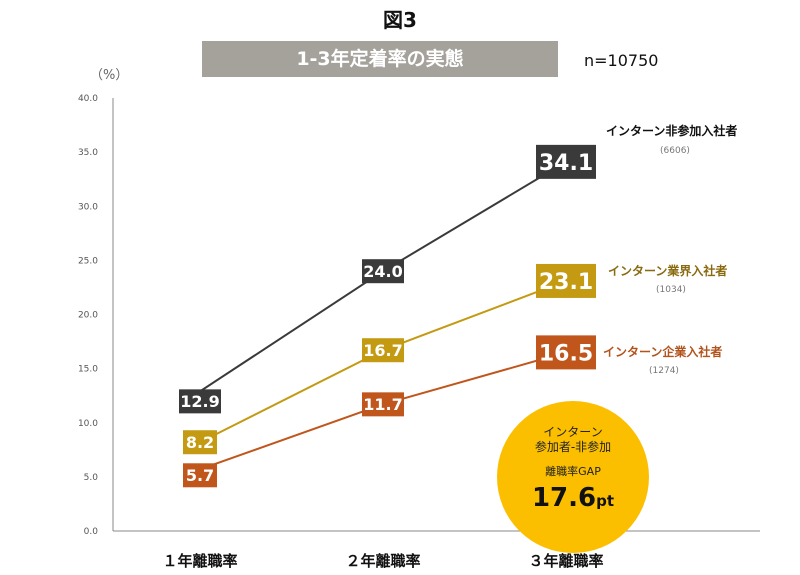 This screenshot has width=800, height=575. I want to click on data-label: 34.1, so click(566, 163).